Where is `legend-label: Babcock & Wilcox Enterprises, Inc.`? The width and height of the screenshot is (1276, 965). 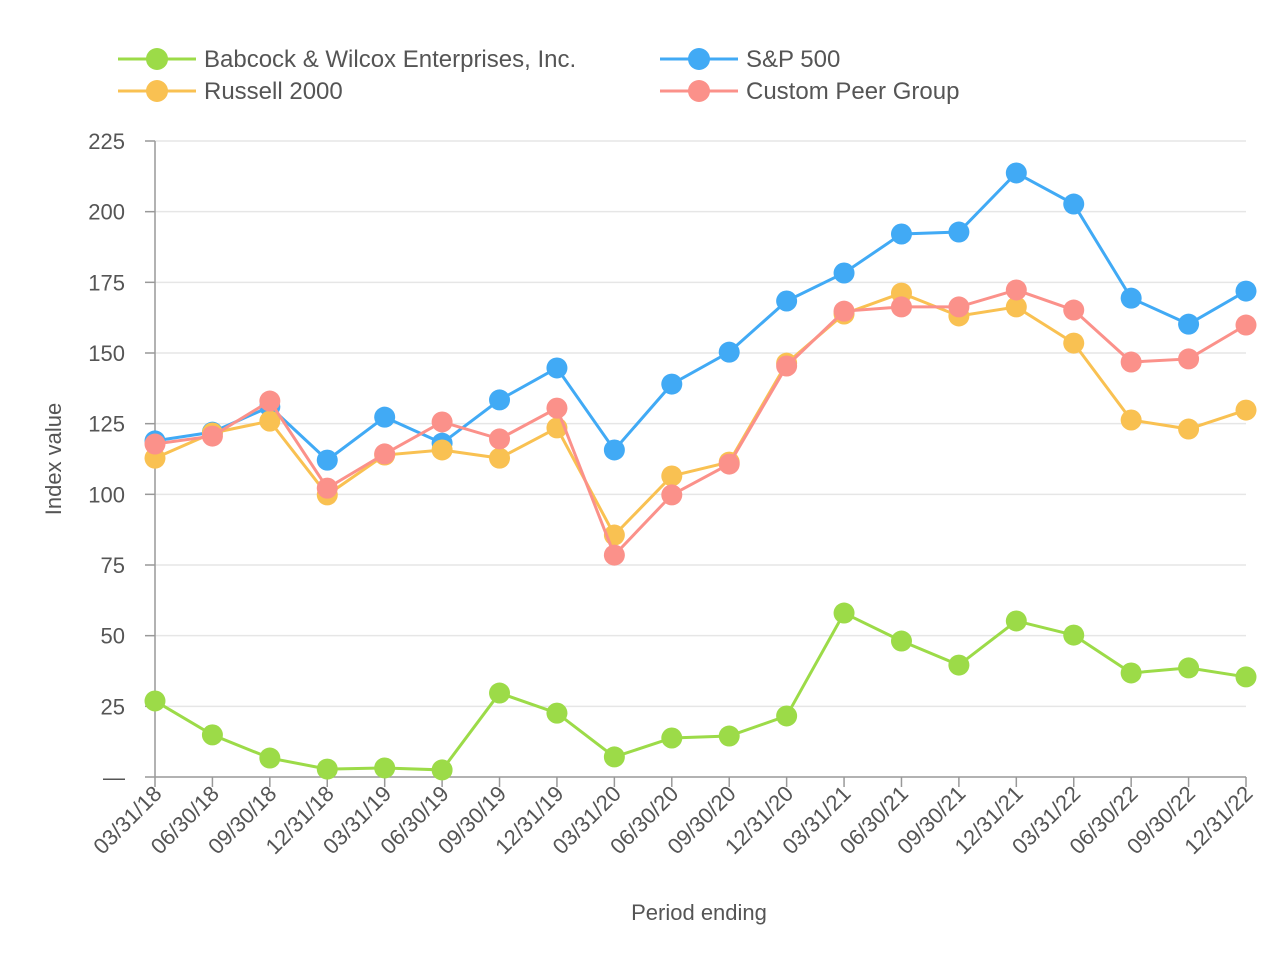
legend-label: Babcock & Wilcox Enterprises, Inc. is located at coordinates (390, 59).